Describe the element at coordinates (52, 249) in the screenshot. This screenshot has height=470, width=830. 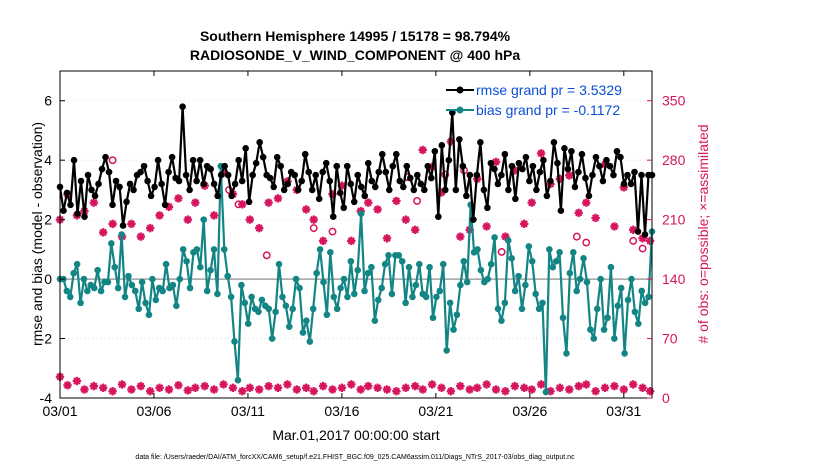
I see `y-axis-ticks: -4 -2 0 2 4 6` at that location.